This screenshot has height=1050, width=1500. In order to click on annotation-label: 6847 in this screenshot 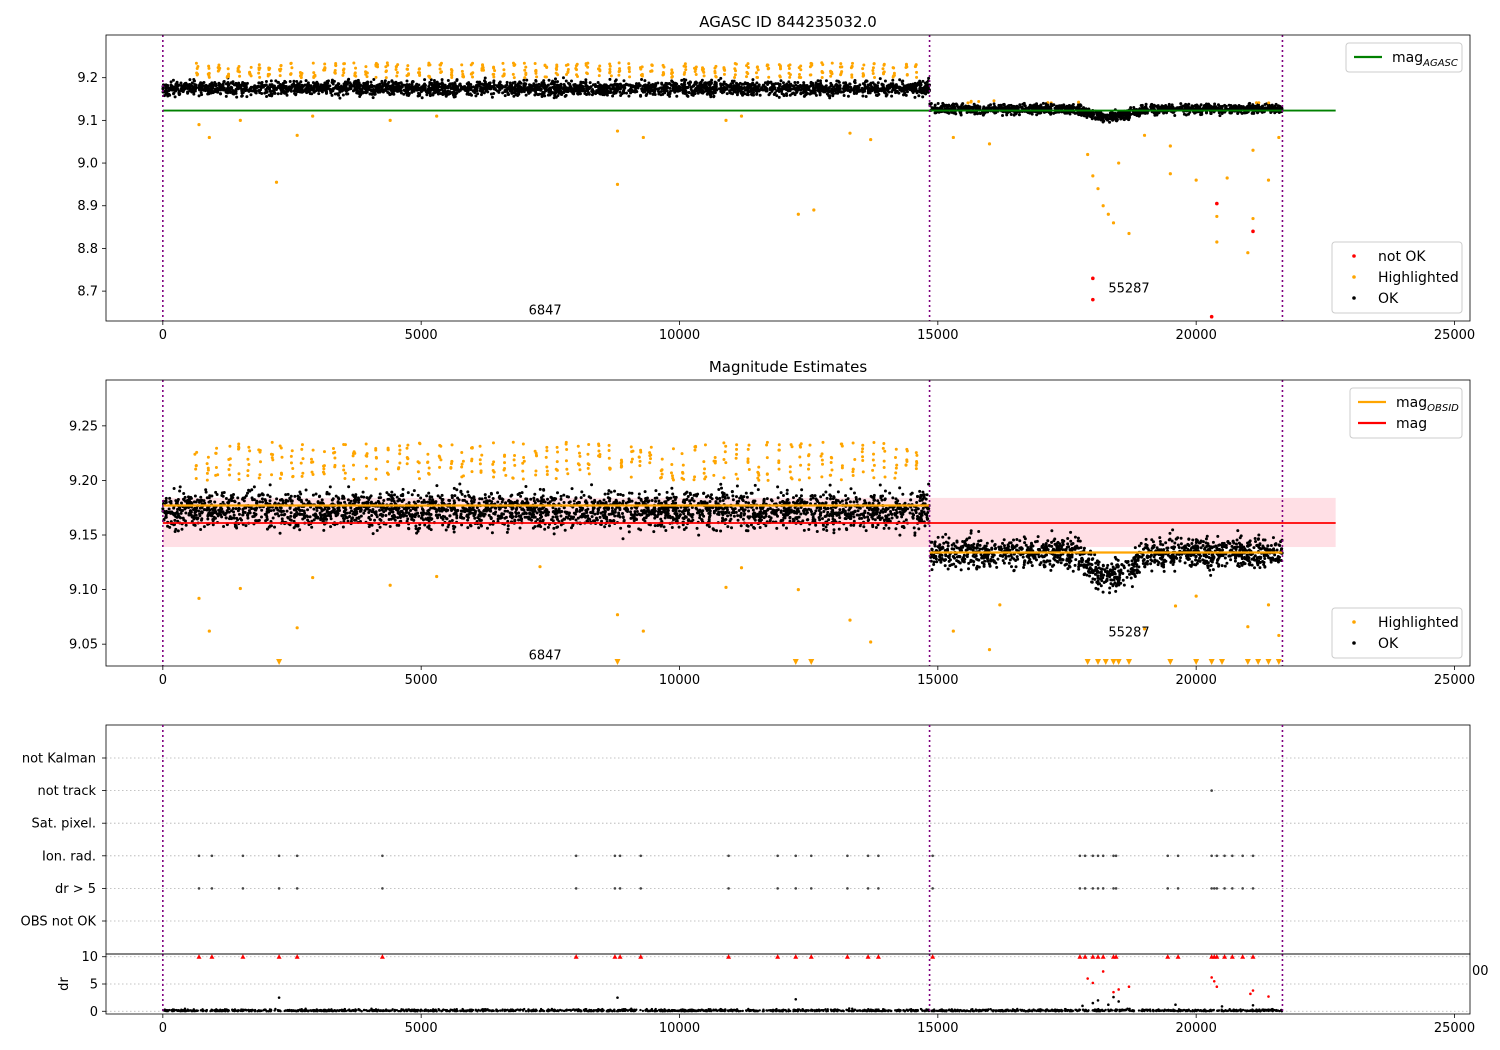, I will do `click(545, 311)`.